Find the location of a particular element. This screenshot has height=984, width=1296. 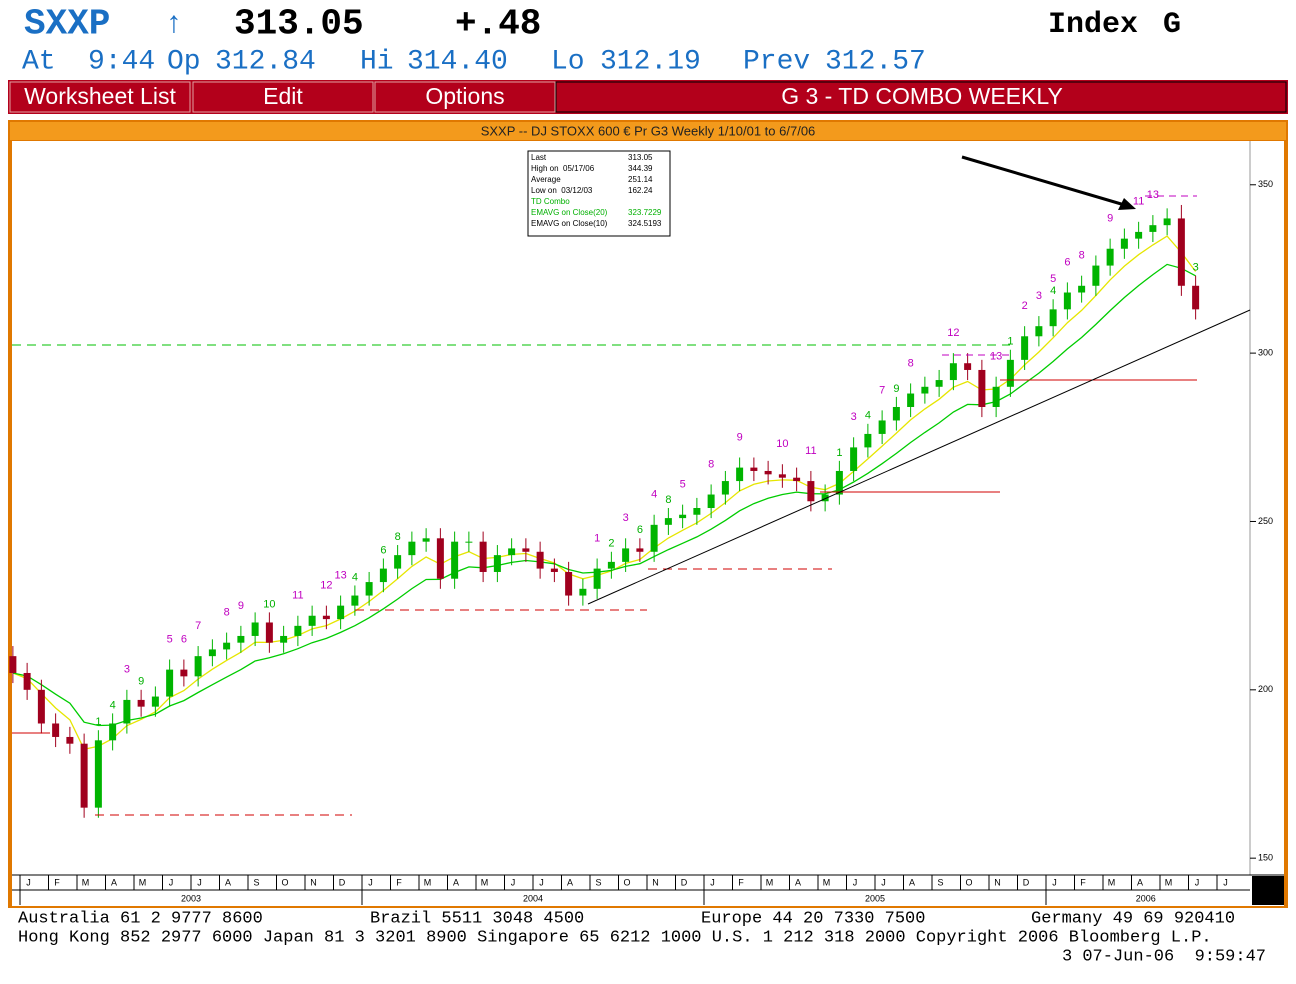

td-setup: 3 is located at coordinates (1196, 268).